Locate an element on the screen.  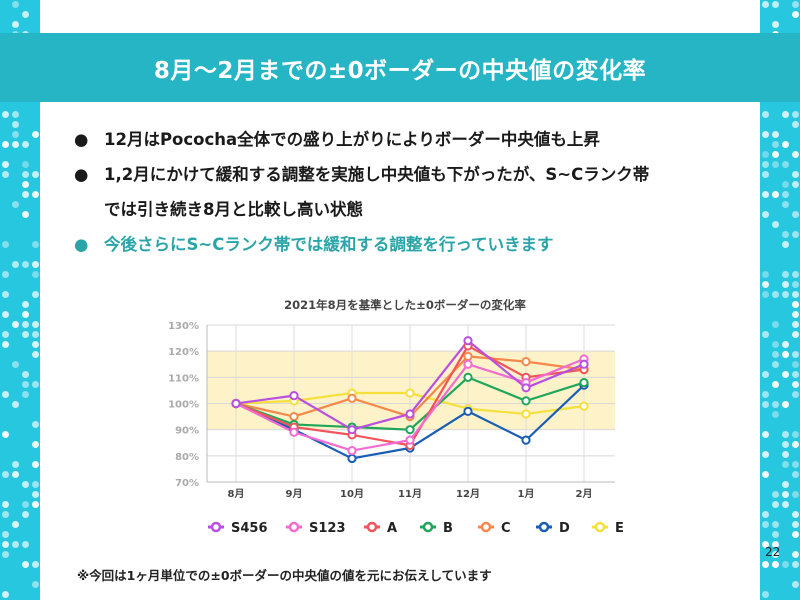
bullet-text: 今後さらにS~Cランク帯では緩和する調整を行っていきます is located at coordinates (329, 244).